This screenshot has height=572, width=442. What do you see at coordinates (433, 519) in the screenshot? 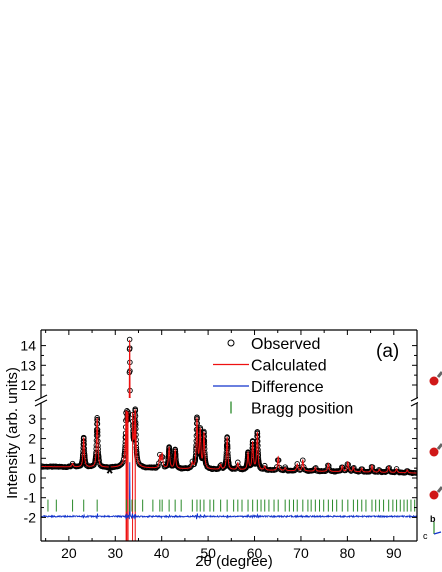
I see `axis-letter: b` at bounding box center [433, 519].